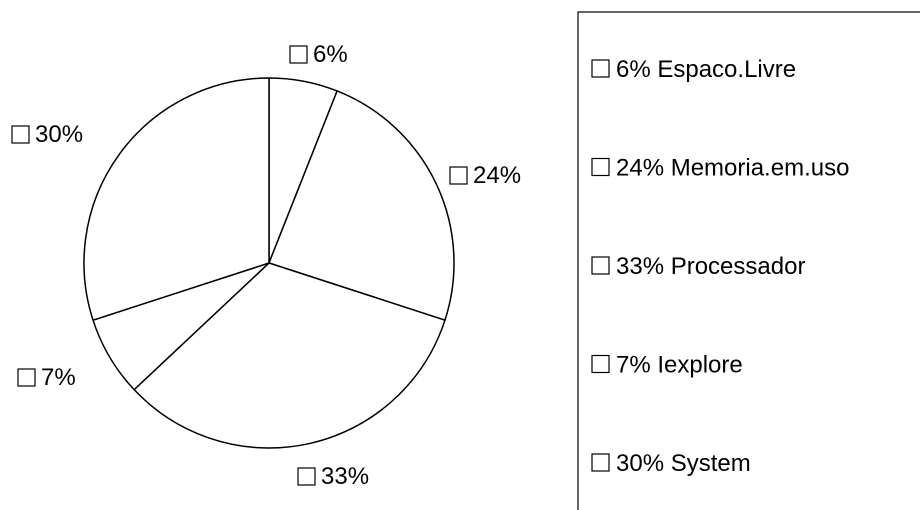 The height and width of the screenshot is (510, 920). Describe the element at coordinates (345, 476) in the screenshot. I see `pie-label-processador: 33%` at that location.